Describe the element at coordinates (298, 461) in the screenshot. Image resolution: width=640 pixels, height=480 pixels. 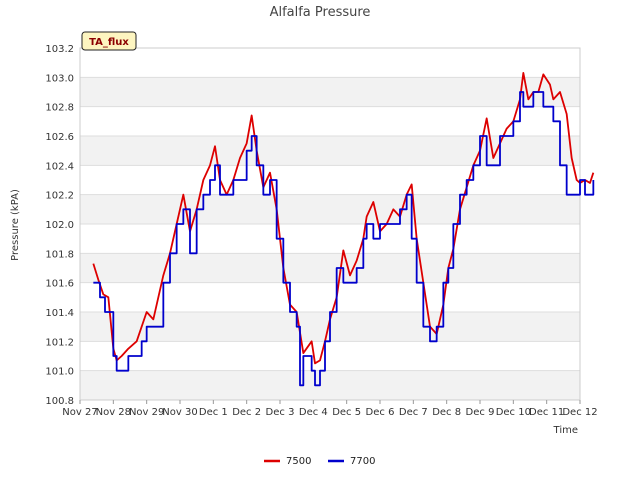
I see `legend-label-7500: 7500` at that location.